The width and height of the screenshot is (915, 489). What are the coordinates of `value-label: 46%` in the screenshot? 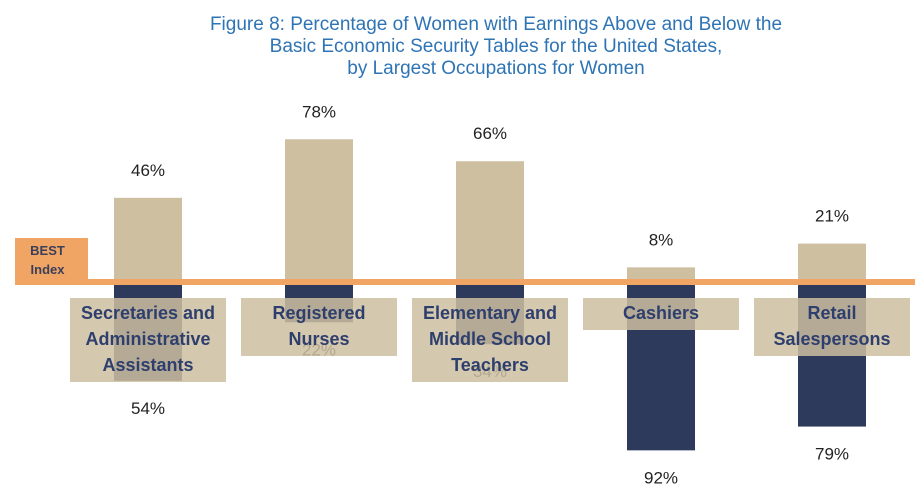 It's located at (148, 170).